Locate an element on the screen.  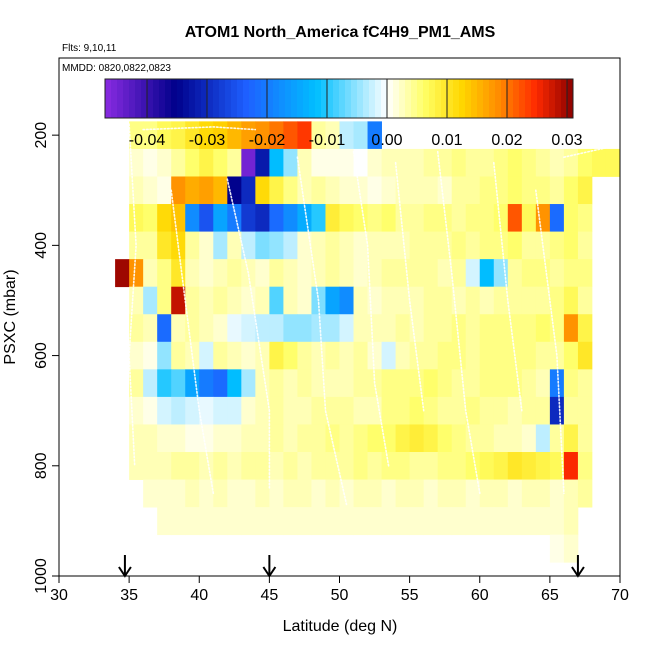
chart-title: ATOM1 North_America fC4H9_PM1_AMS is located at coordinates (340, 32).